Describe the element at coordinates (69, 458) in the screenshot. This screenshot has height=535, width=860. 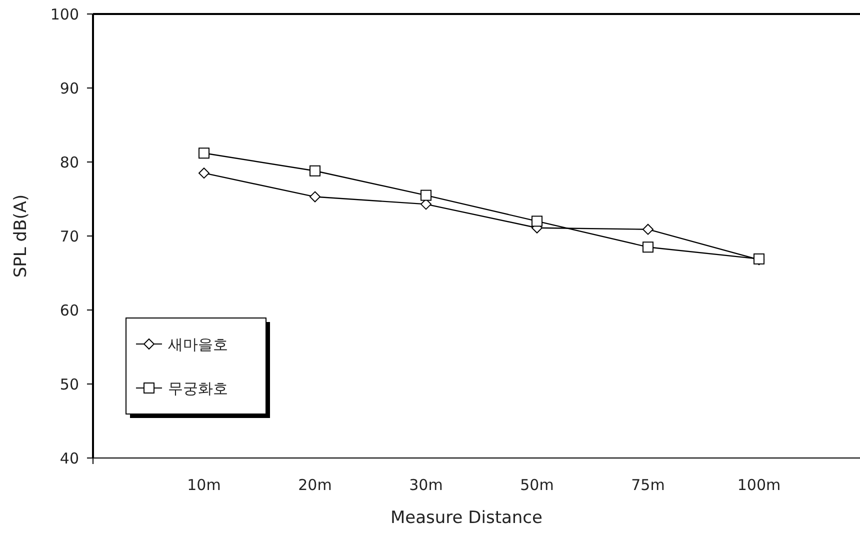
I see `y-tick-label: 40` at that location.